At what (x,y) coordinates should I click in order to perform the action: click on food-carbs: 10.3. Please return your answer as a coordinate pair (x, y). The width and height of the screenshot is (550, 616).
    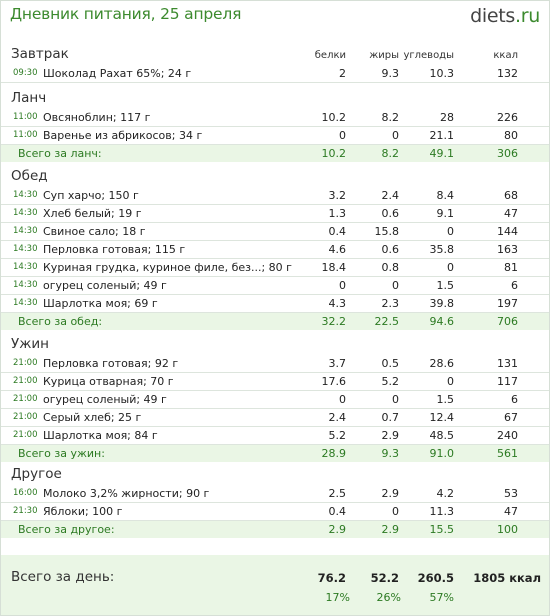
    Looking at the image, I should click on (442, 73).